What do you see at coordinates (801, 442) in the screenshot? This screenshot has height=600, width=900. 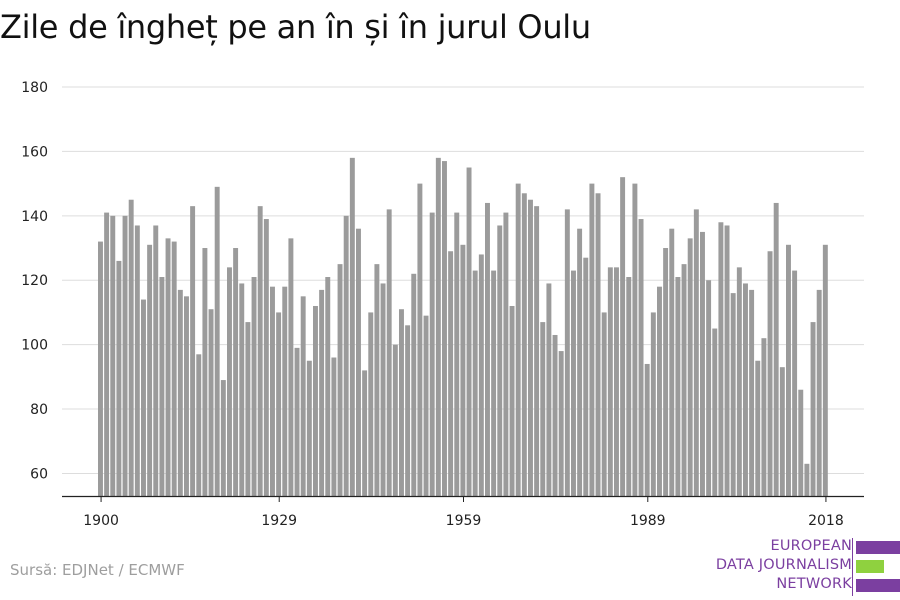 I see `bar-2014` at bounding box center [801, 442].